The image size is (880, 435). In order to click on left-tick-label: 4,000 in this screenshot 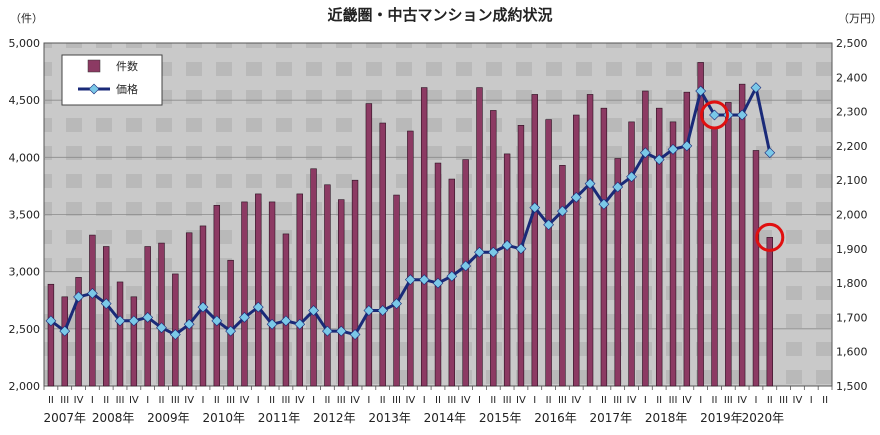, I will do `click(25, 157)`.